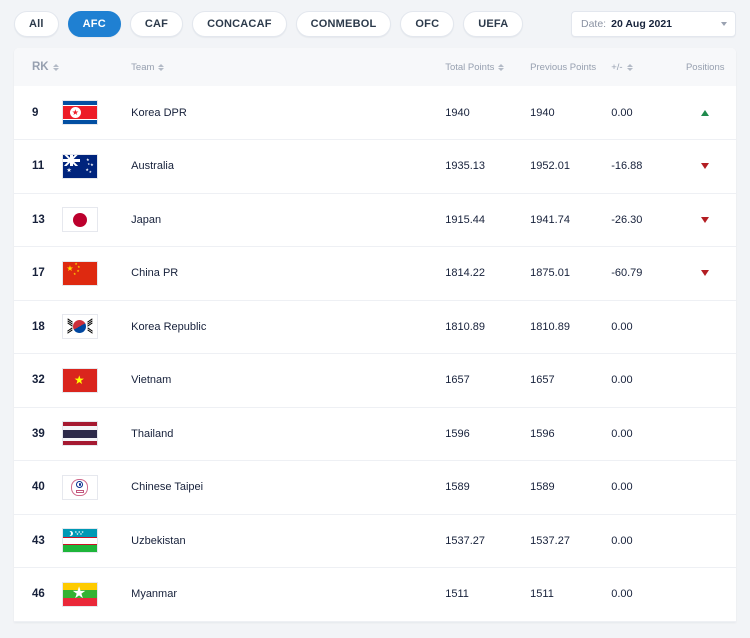  Describe the element at coordinates (627, 273) in the screenshot. I see `cell-change: -60.79` at that location.